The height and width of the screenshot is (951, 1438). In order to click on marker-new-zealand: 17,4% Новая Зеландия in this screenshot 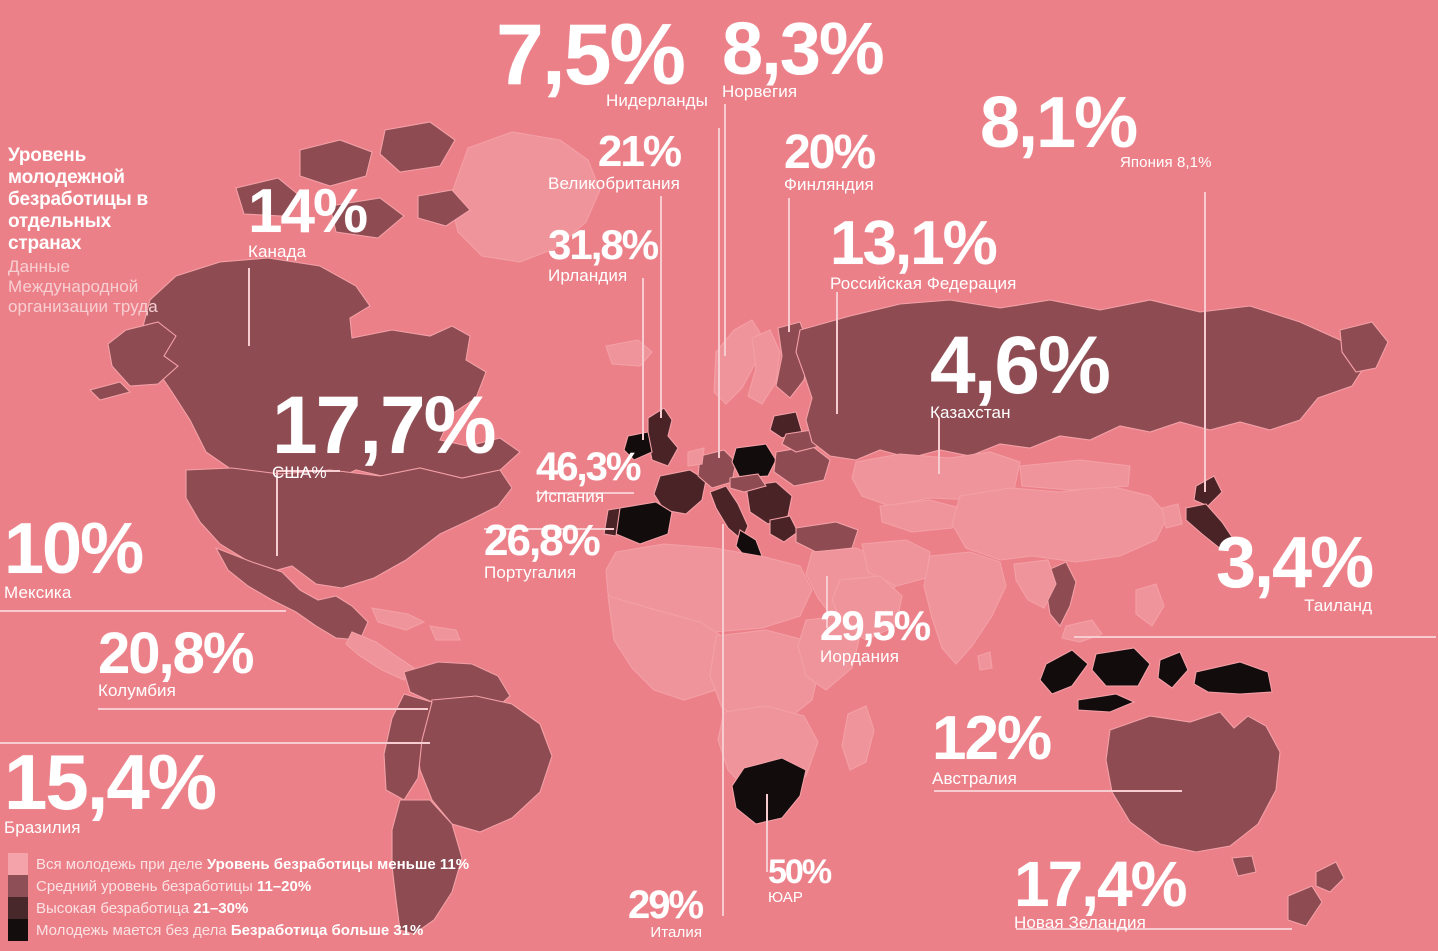, I will do `click(1100, 892)`.